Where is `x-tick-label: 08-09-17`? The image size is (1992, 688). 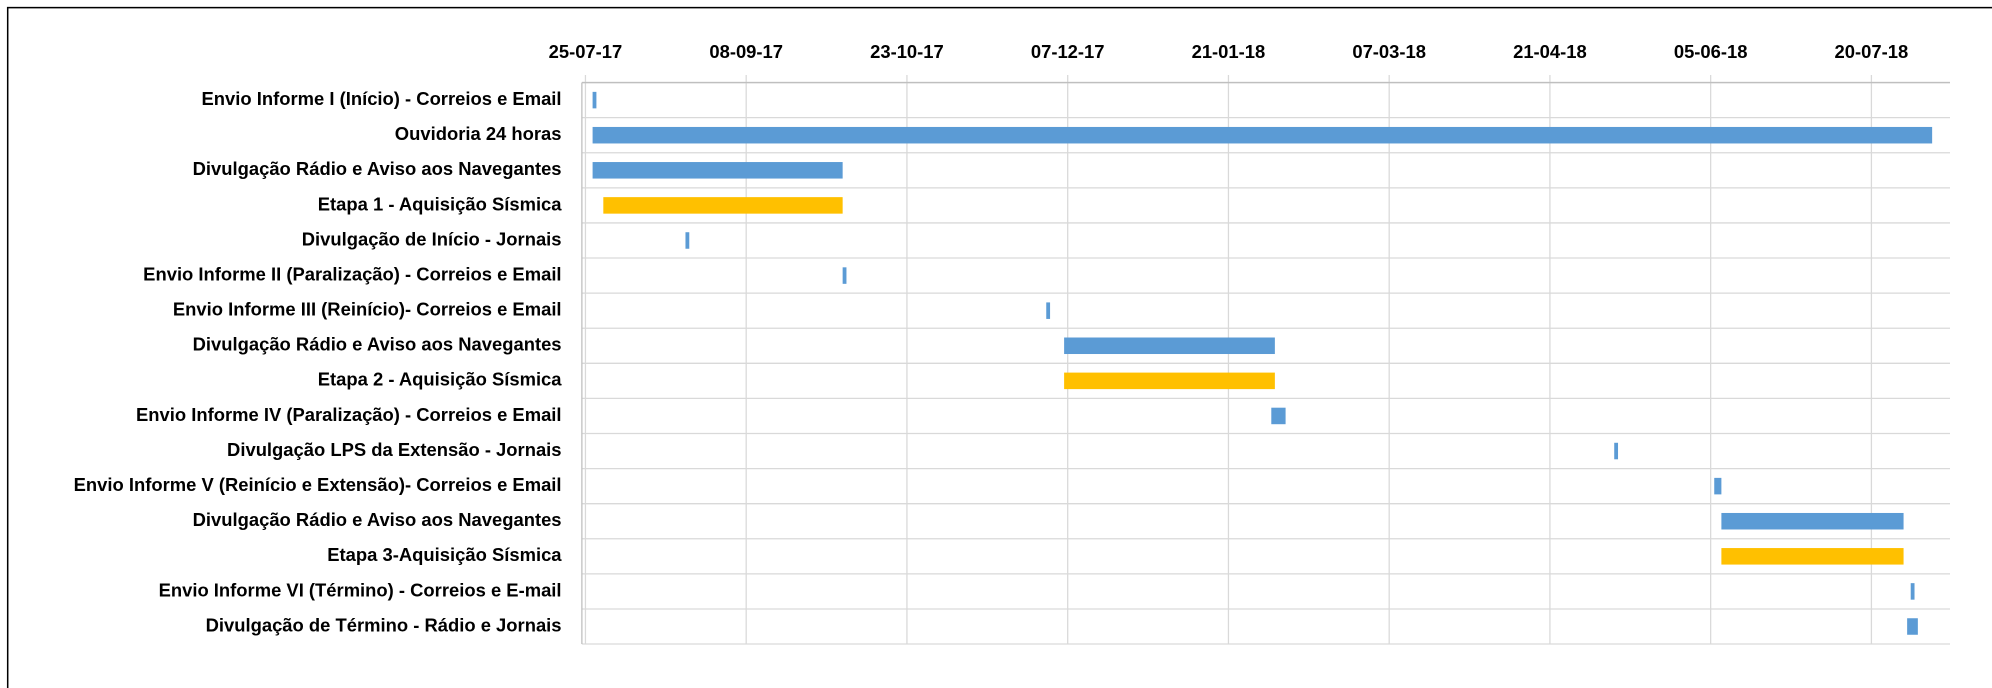
x-tick-label: 08-09-17 is located at coordinates (746, 51).